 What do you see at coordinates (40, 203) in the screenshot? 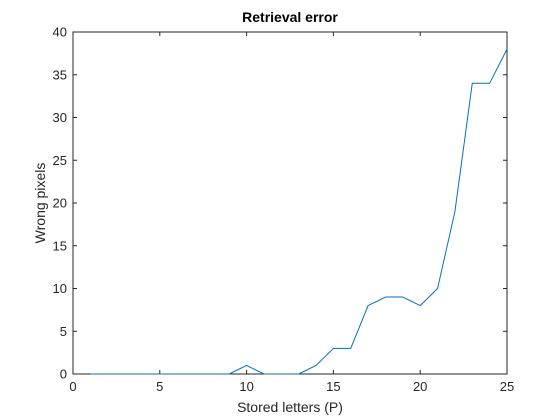
I see `y-axis-label: Wrong pixels` at bounding box center [40, 203].